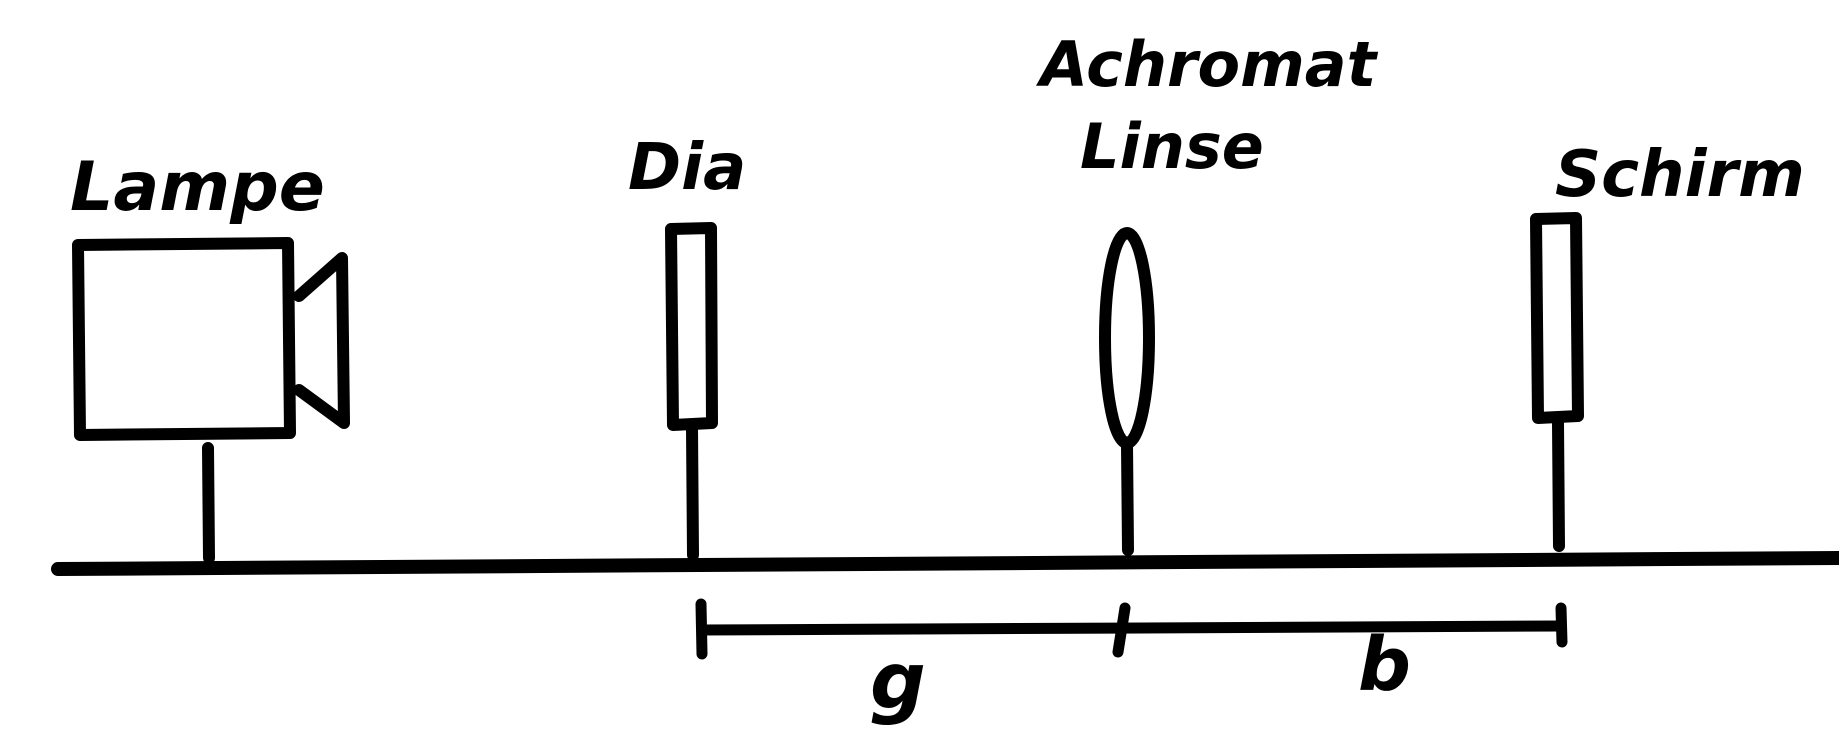 This screenshot has height=745, width=1839. I want to click on lens-label-line2: Linse, so click(1172, 146).